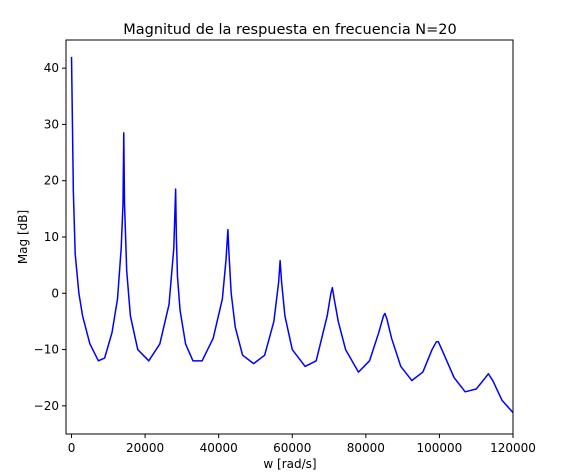 This screenshot has width=580, height=474. I want to click on y-axis-label: Mag [dB], so click(23, 237).